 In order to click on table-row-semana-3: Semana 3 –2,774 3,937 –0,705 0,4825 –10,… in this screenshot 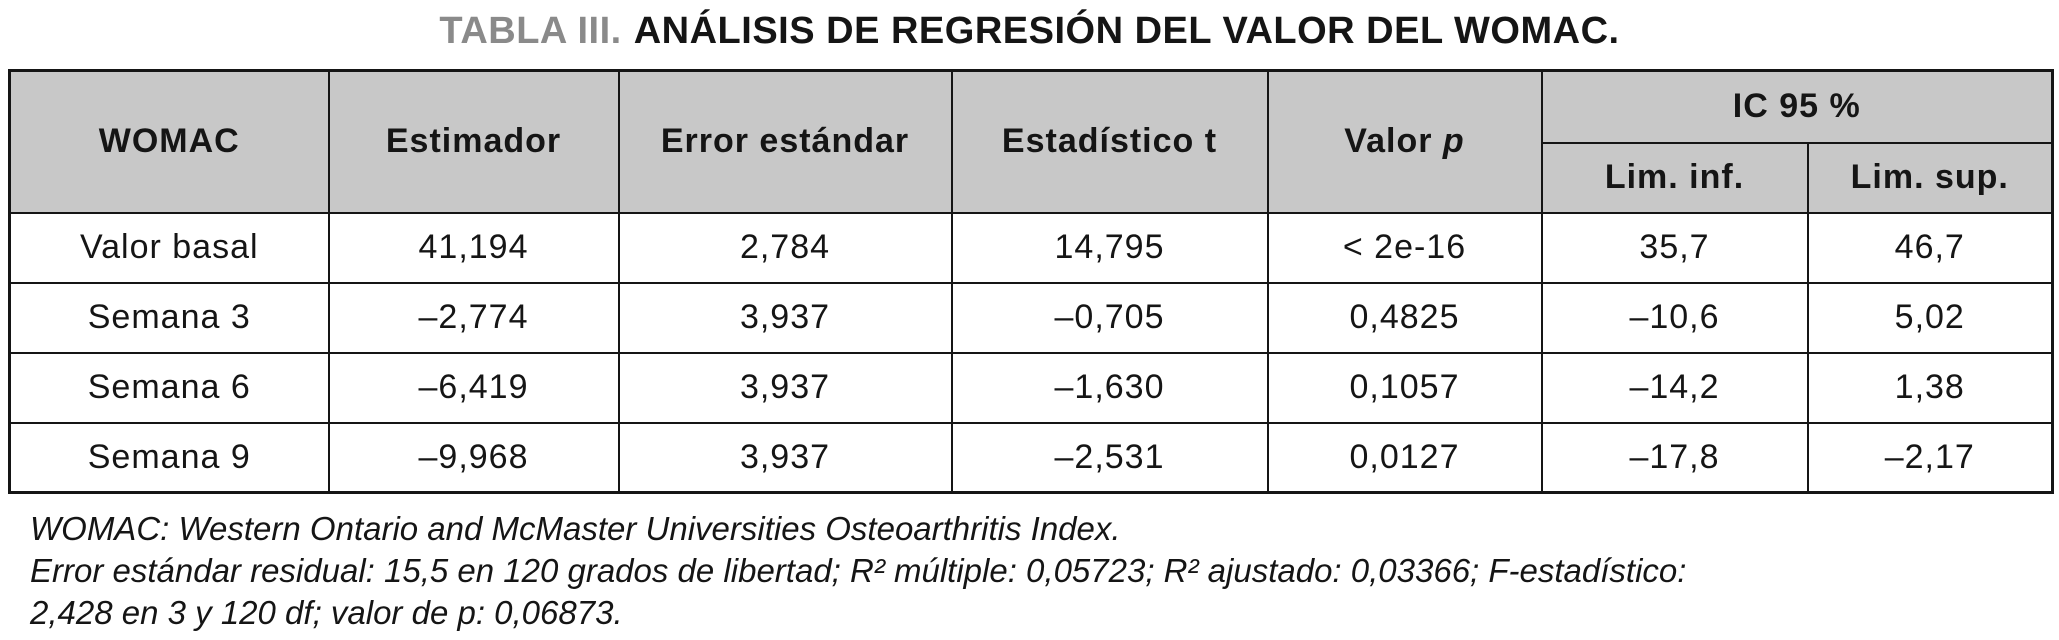, I will do `click(1031, 317)`.